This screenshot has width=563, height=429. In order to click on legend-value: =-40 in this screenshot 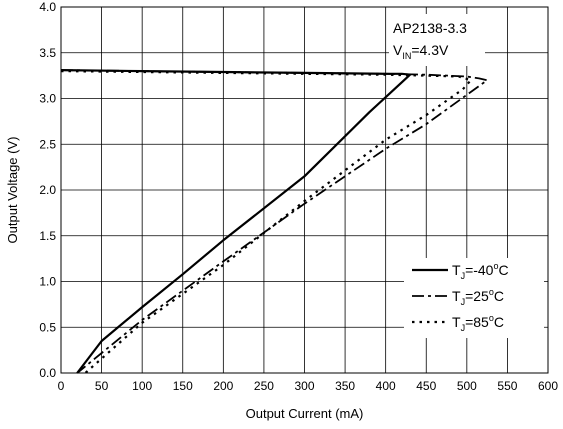, I will do `click(479, 270)`.